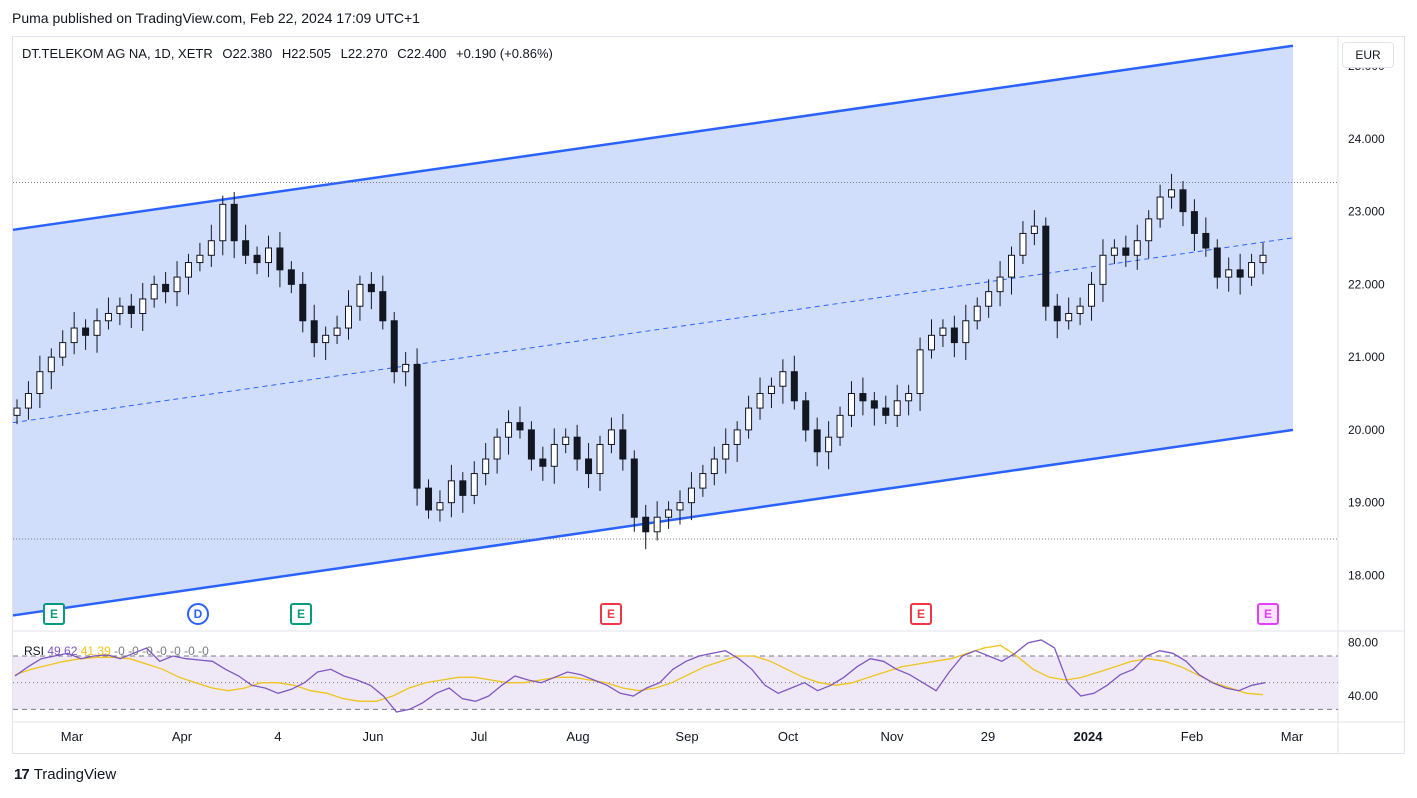 This screenshot has height=798, width=1417. What do you see at coordinates (1368, 55) in the screenshot?
I see `currency-button: EUR` at bounding box center [1368, 55].